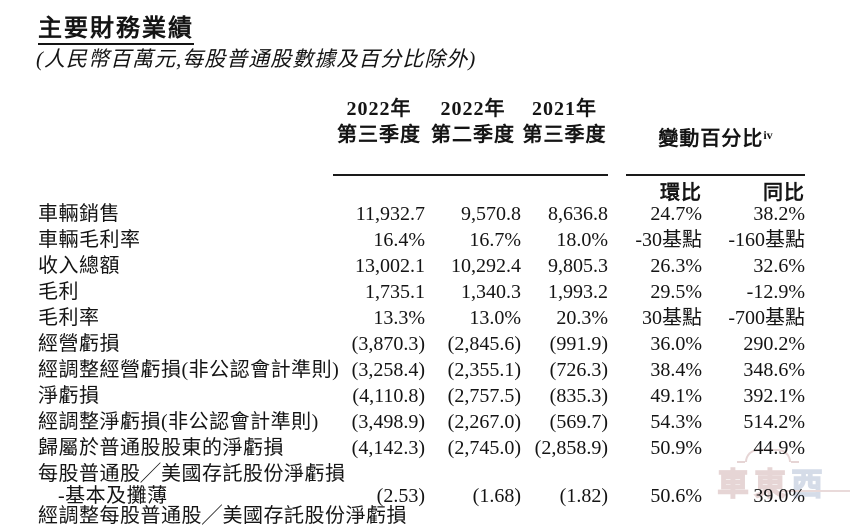 Image resolution: width=850 pixels, height=531 pixels. What do you see at coordinates (495, 318) in the screenshot?
I see `row-value: 13.0%` at bounding box center [495, 318].